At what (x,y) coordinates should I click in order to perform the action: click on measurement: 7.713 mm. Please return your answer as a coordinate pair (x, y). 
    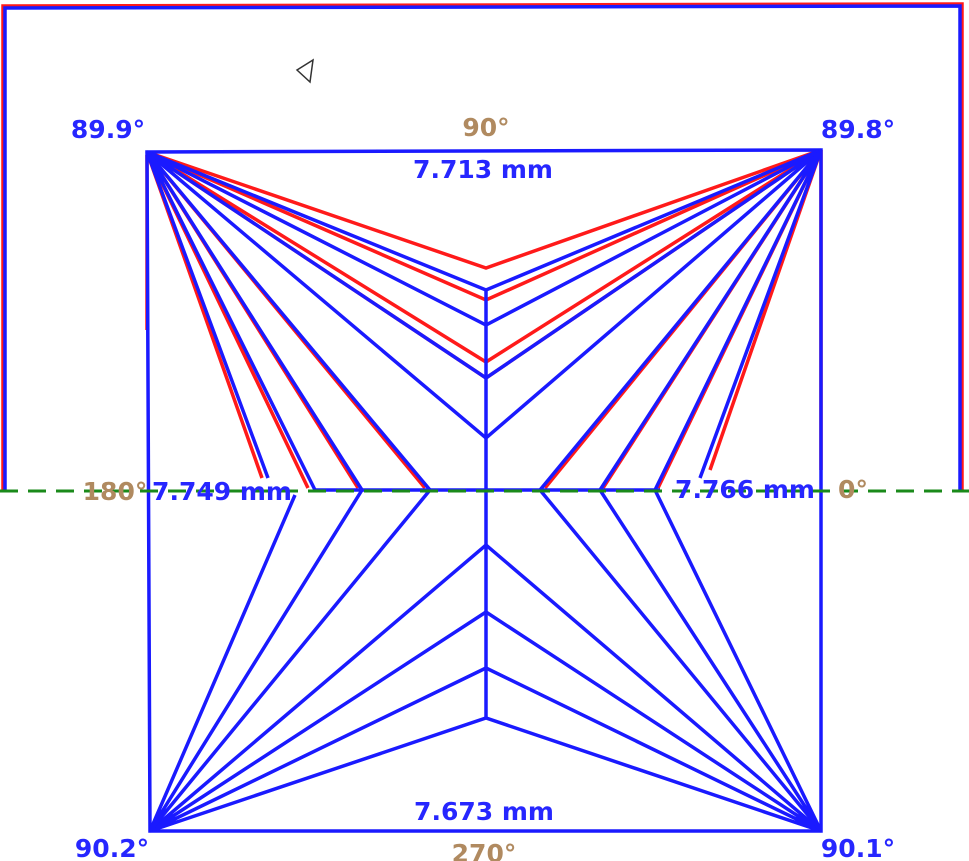
    Looking at the image, I should click on (483, 169).